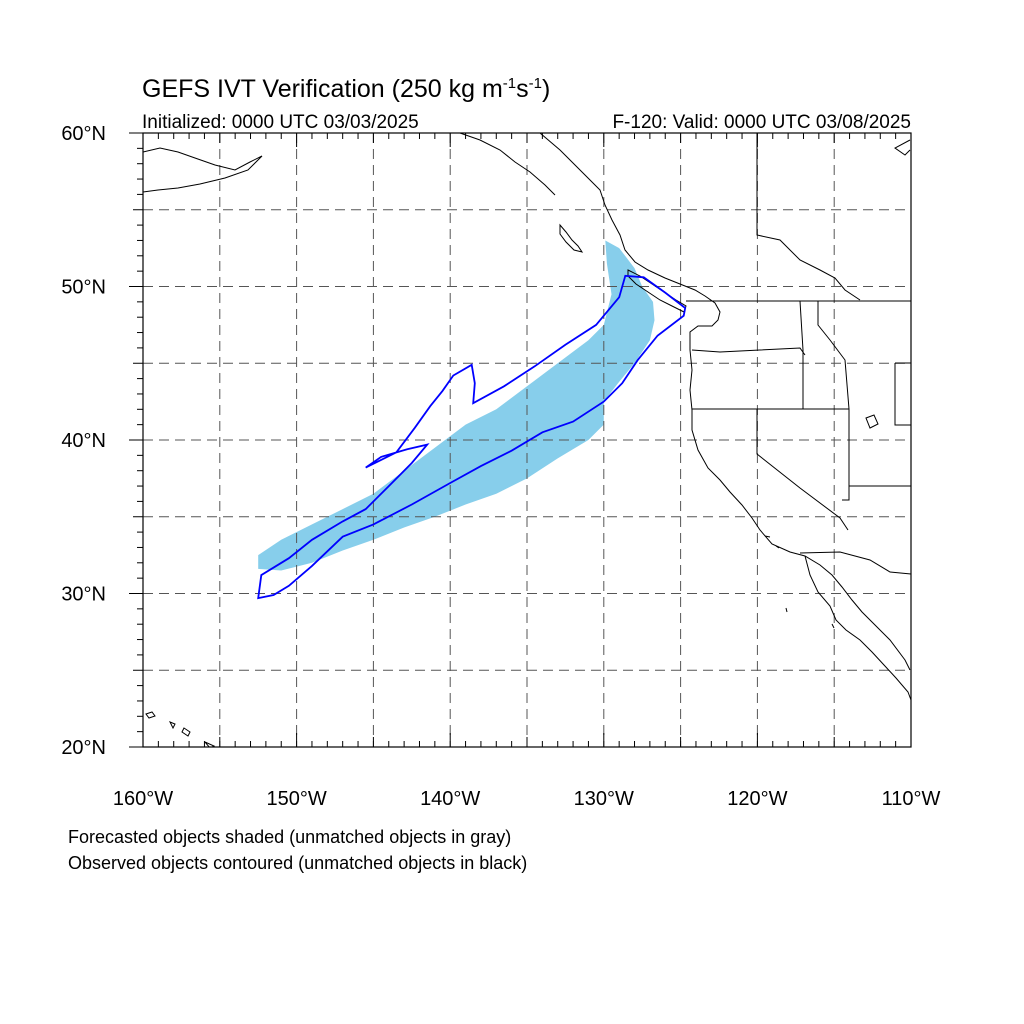 Image resolution: width=1024 pixels, height=1024 pixels. I want to click on washington-oregon-border, so click(748, 351).